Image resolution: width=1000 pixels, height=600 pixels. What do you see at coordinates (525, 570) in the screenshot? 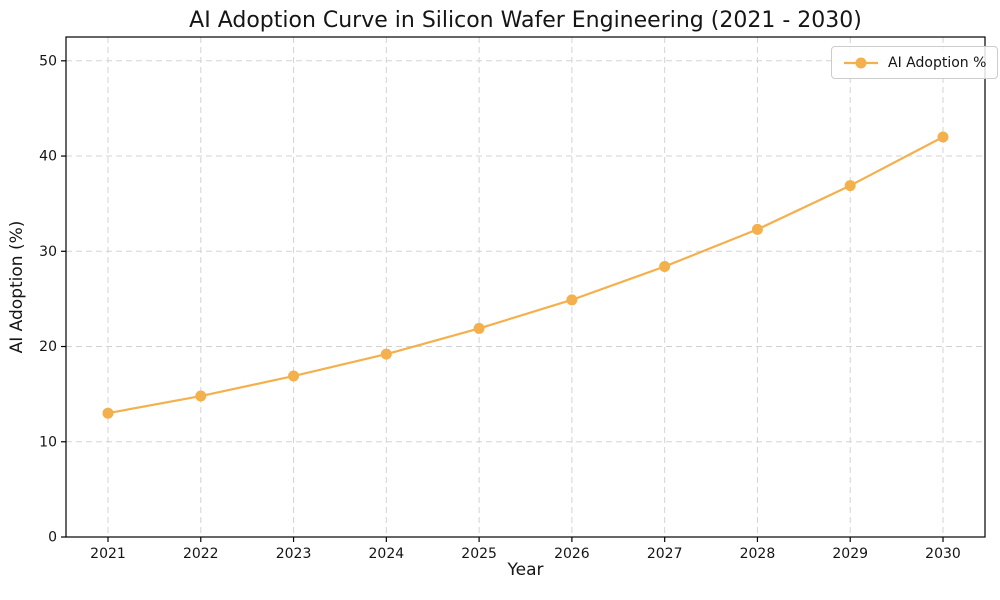
I see `x-axis-label: Year` at bounding box center [525, 570].